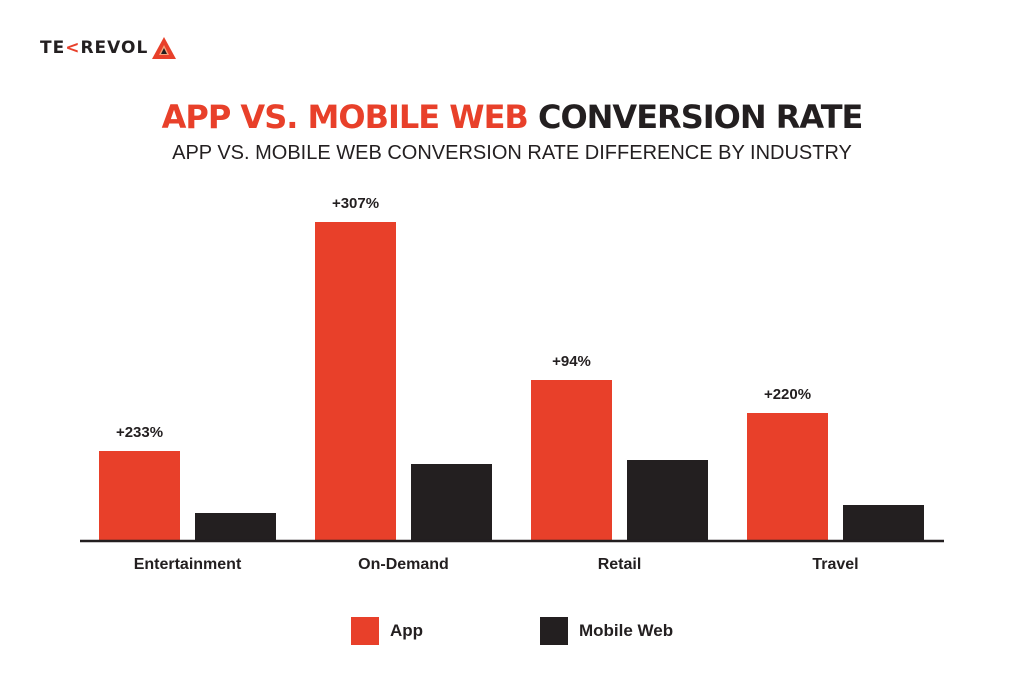 The image size is (1024, 687). What do you see at coordinates (626, 630) in the screenshot?
I see `legend-label: Mobile Web` at bounding box center [626, 630].